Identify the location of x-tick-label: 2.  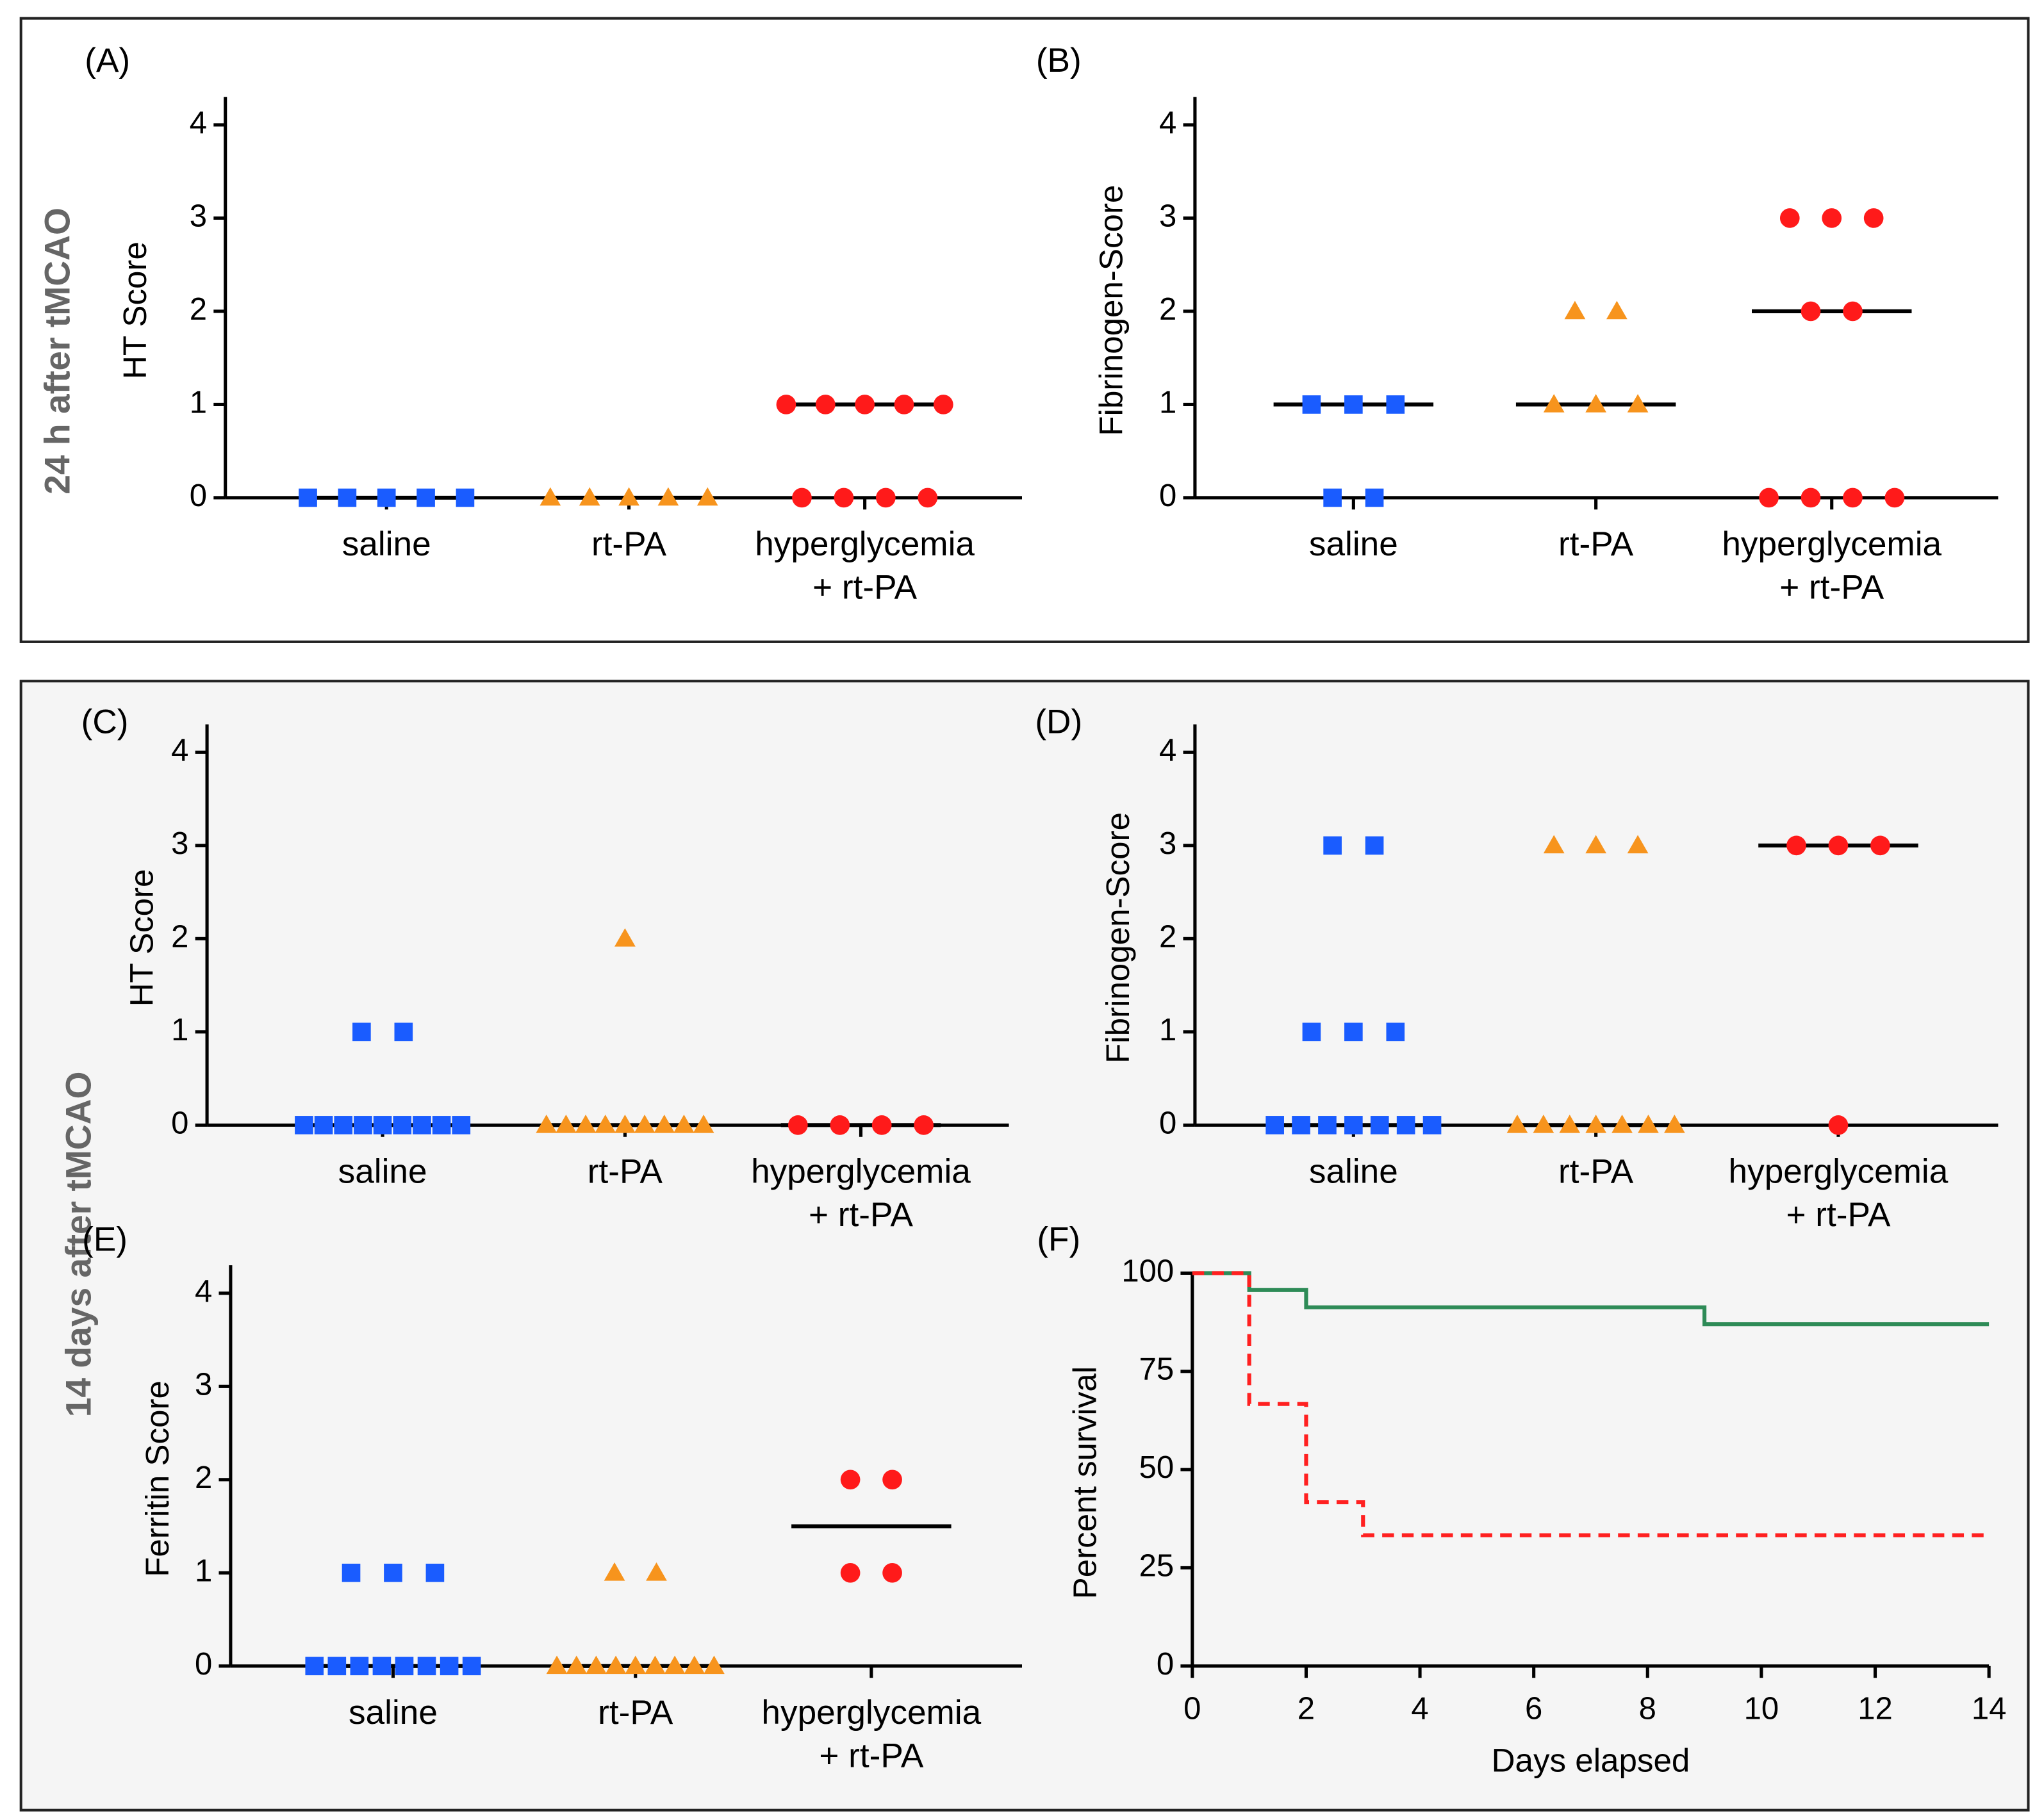
(1306, 1708).